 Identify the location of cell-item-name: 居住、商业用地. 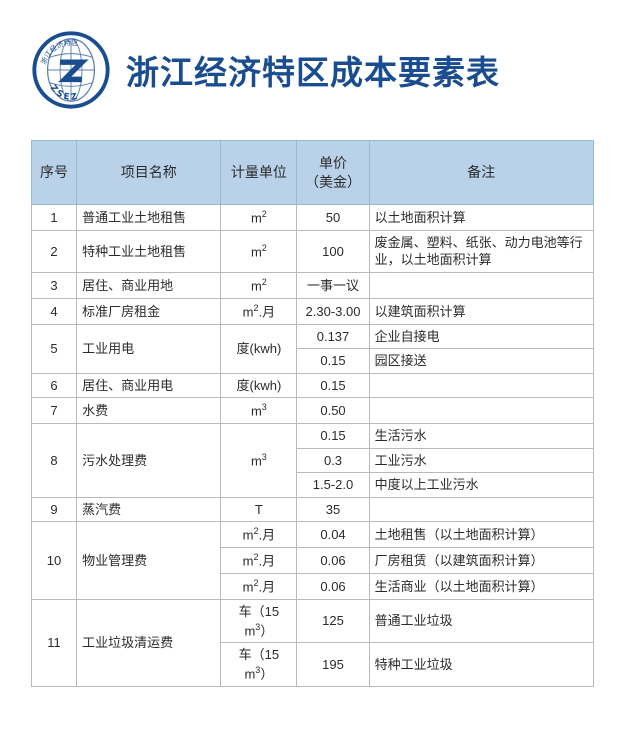
(149, 285).